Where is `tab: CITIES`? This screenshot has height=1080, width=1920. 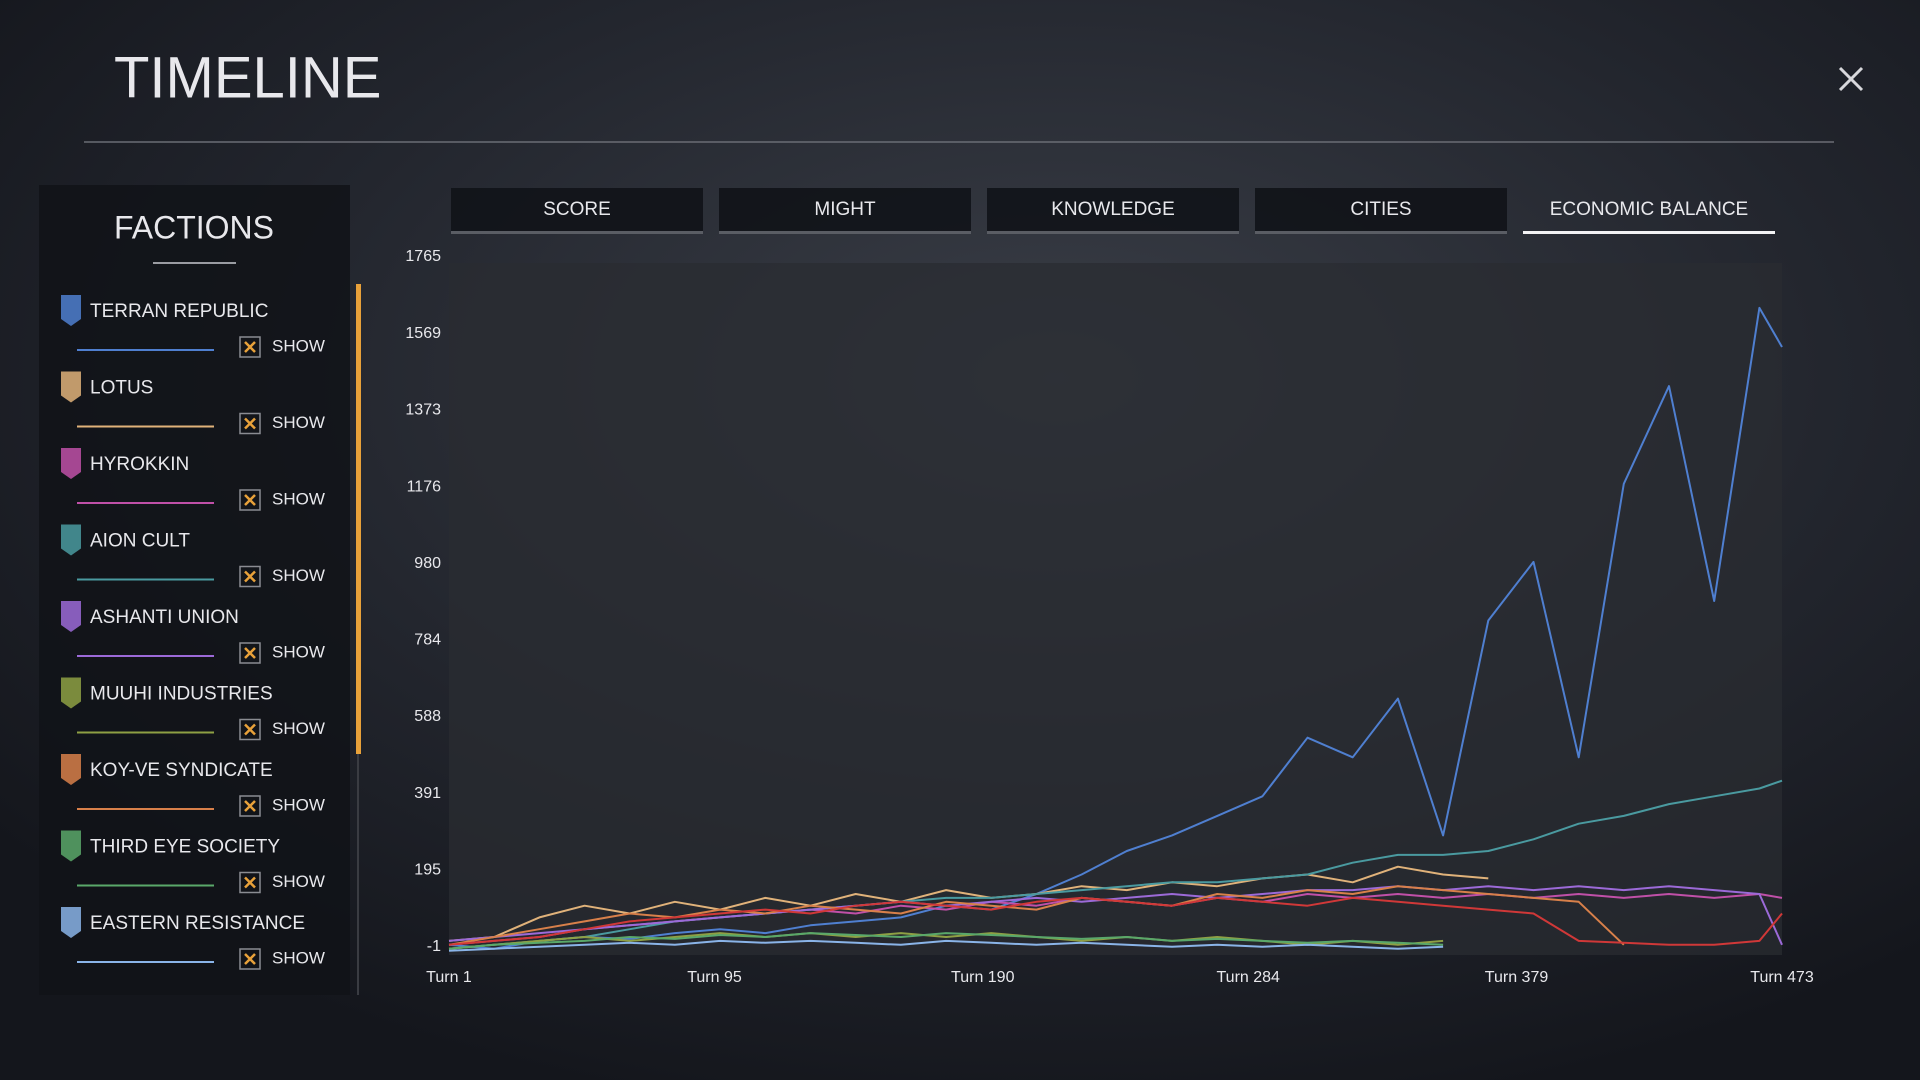
tab: CITIES is located at coordinates (1381, 211).